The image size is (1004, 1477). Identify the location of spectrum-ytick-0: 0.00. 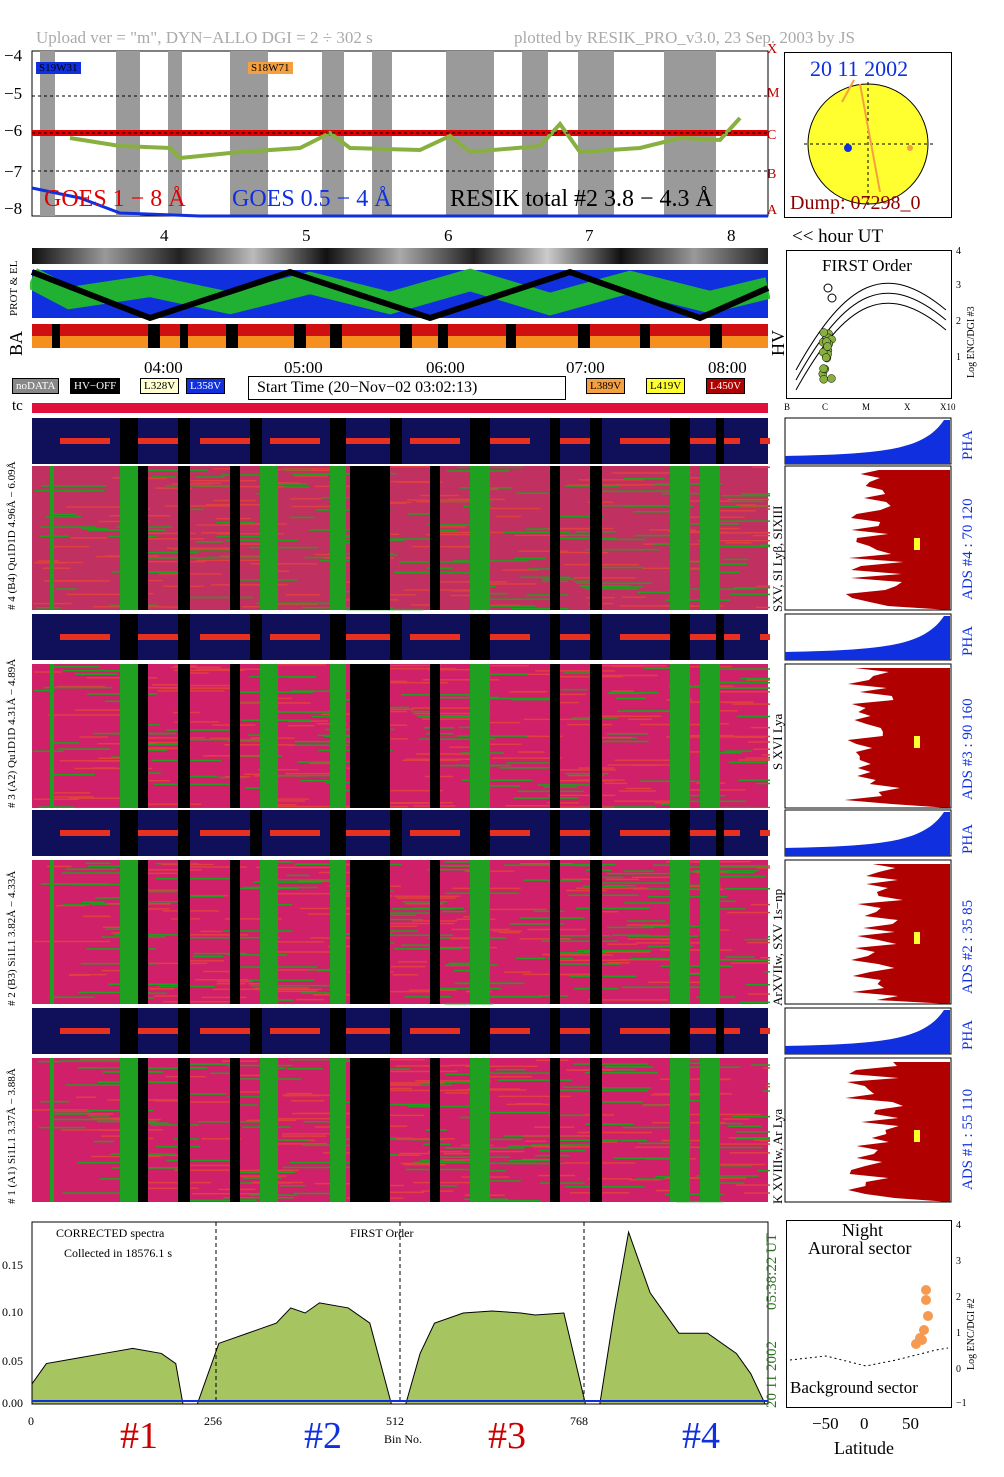
(12, 1403).